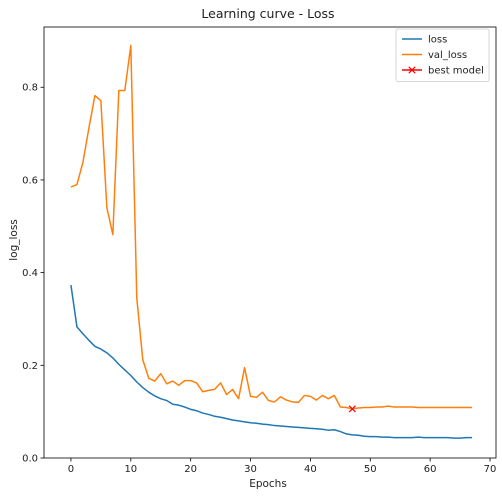 The height and width of the screenshot is (496, 502). I want to click on legend-marker, so click(412, 70).